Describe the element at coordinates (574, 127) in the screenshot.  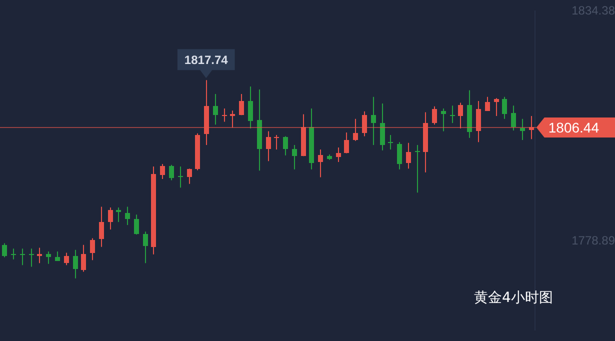
I see `ref-line-label: 1806.44` at that location.